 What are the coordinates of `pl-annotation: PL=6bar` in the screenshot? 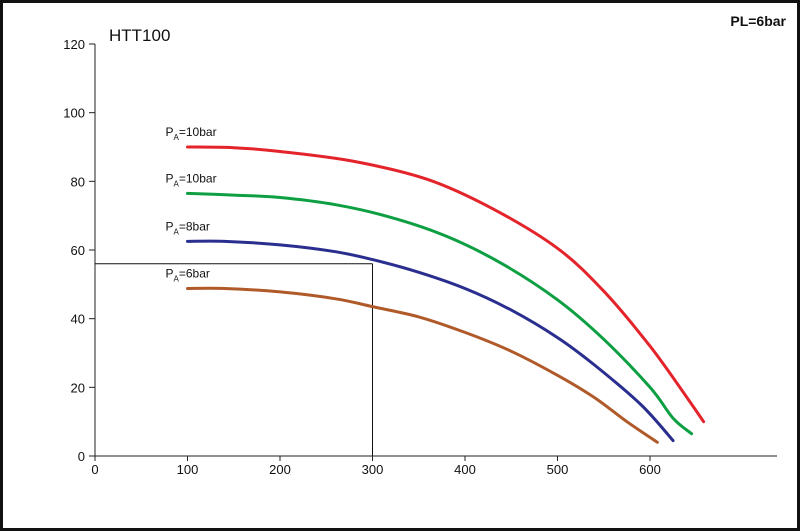 It's located at (758, 21).